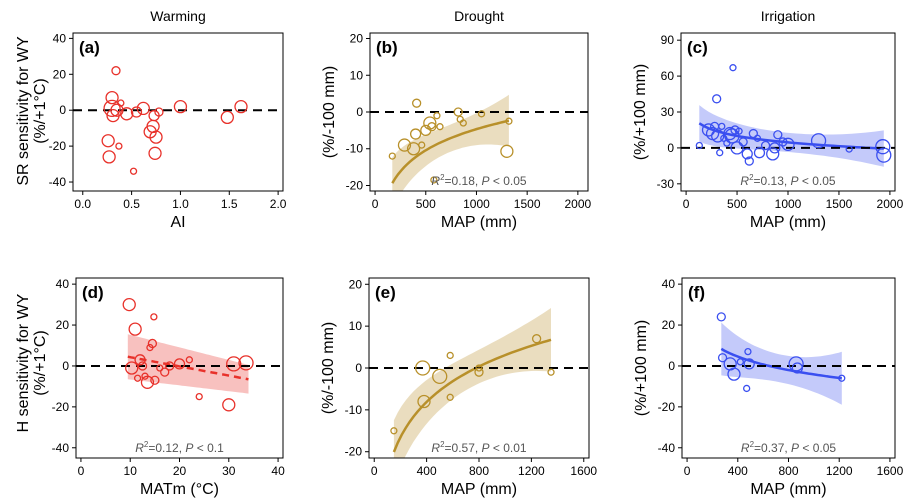 The width and height of the screenshot is (914, 503). Describe the element at coordinates (178, 120) in the screenshot. I see `panel-a-plot-area` at that location.